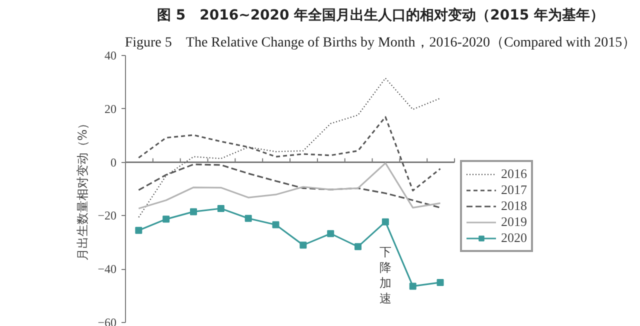  Describe the element at coordinates (514, 190) in the screenshot. I see `legend-label: 2017` at that location.